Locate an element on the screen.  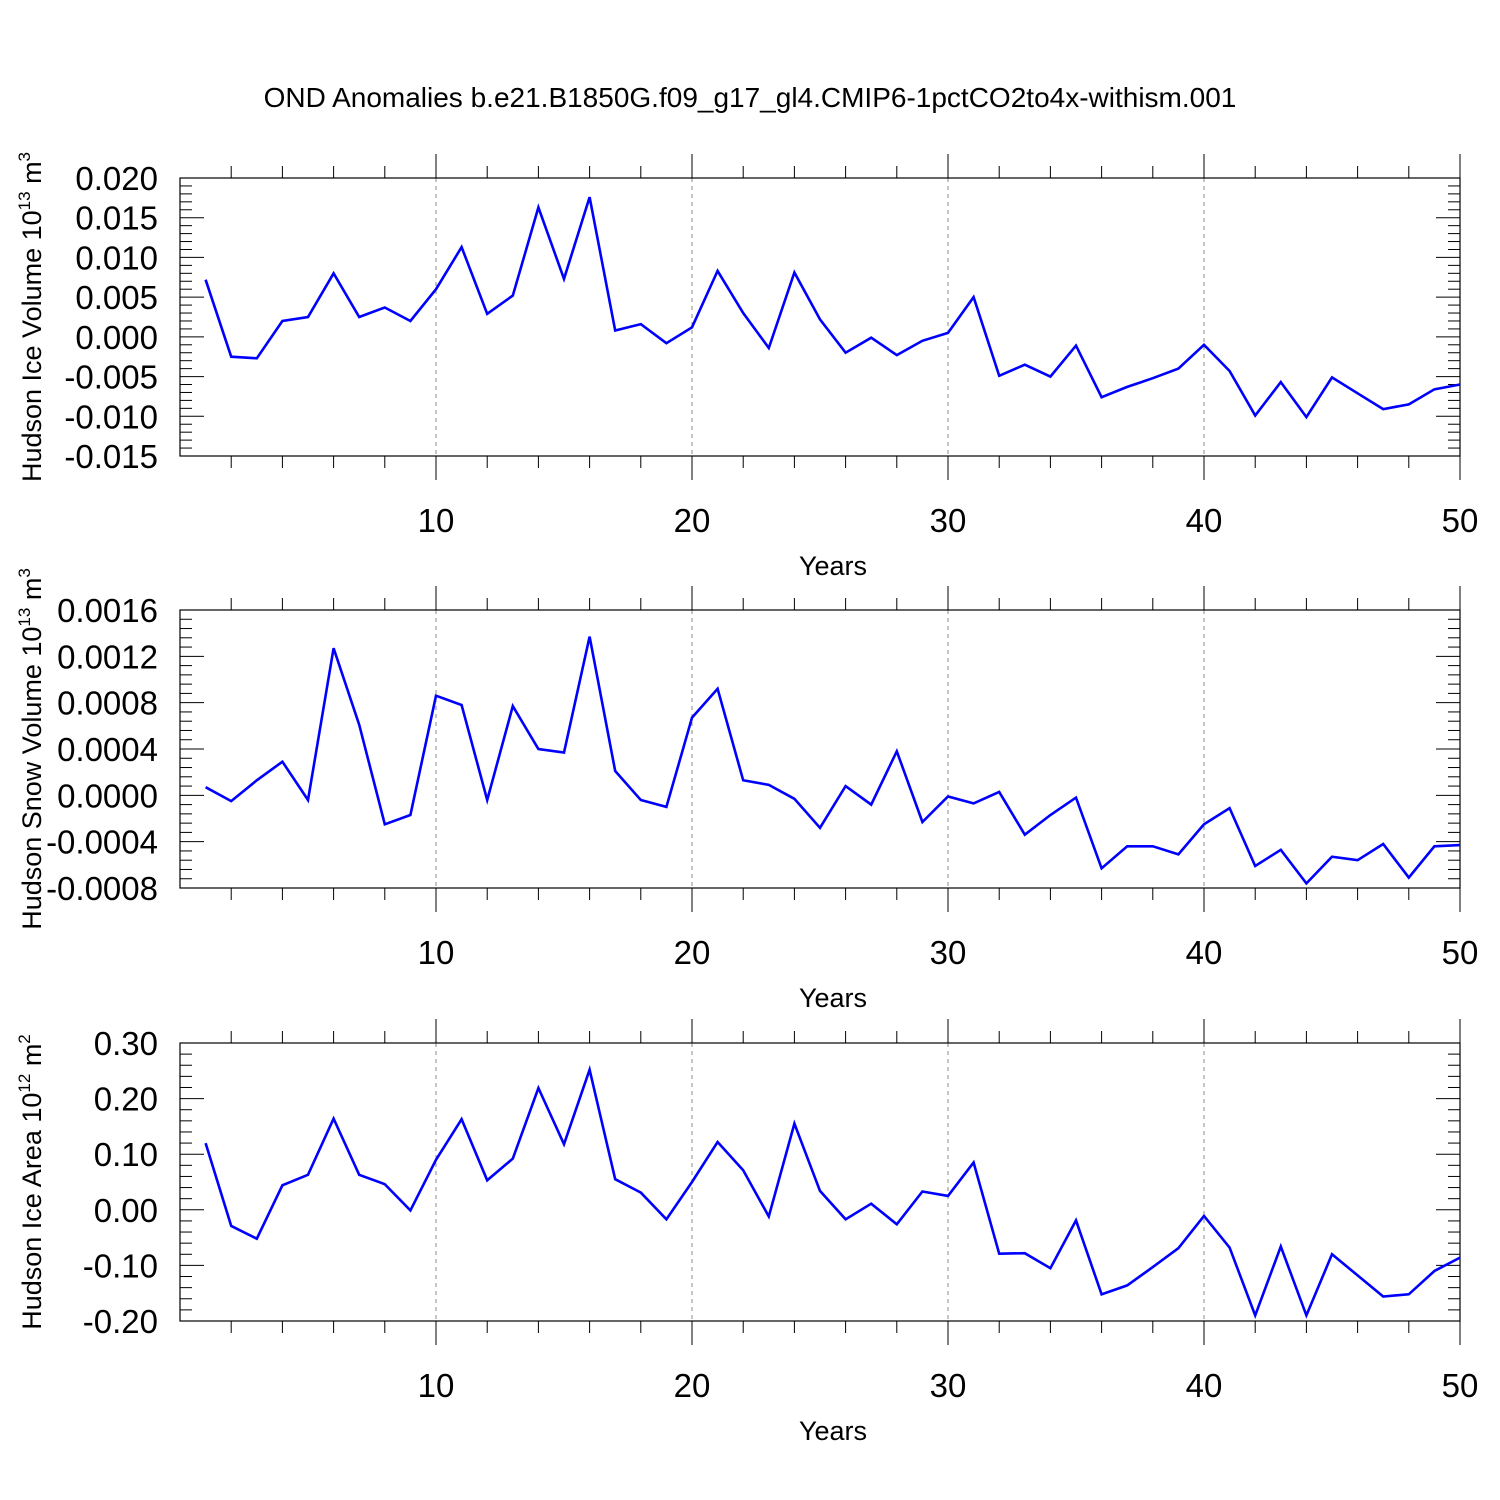
y-tick-label: 0.000 is located at coordinates (116, 337).